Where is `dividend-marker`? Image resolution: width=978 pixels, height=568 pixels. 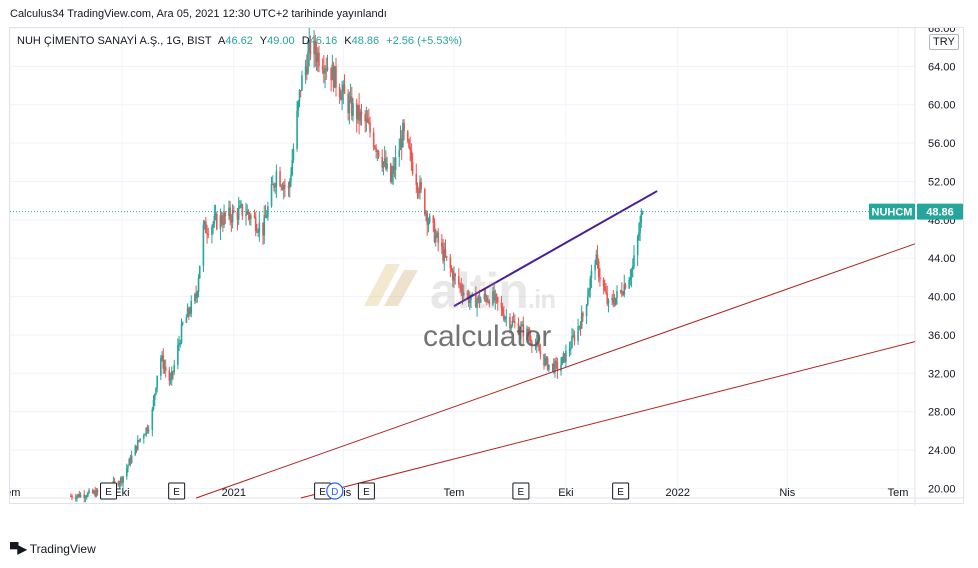 dividend-marker is located at coordinates (335, 491).